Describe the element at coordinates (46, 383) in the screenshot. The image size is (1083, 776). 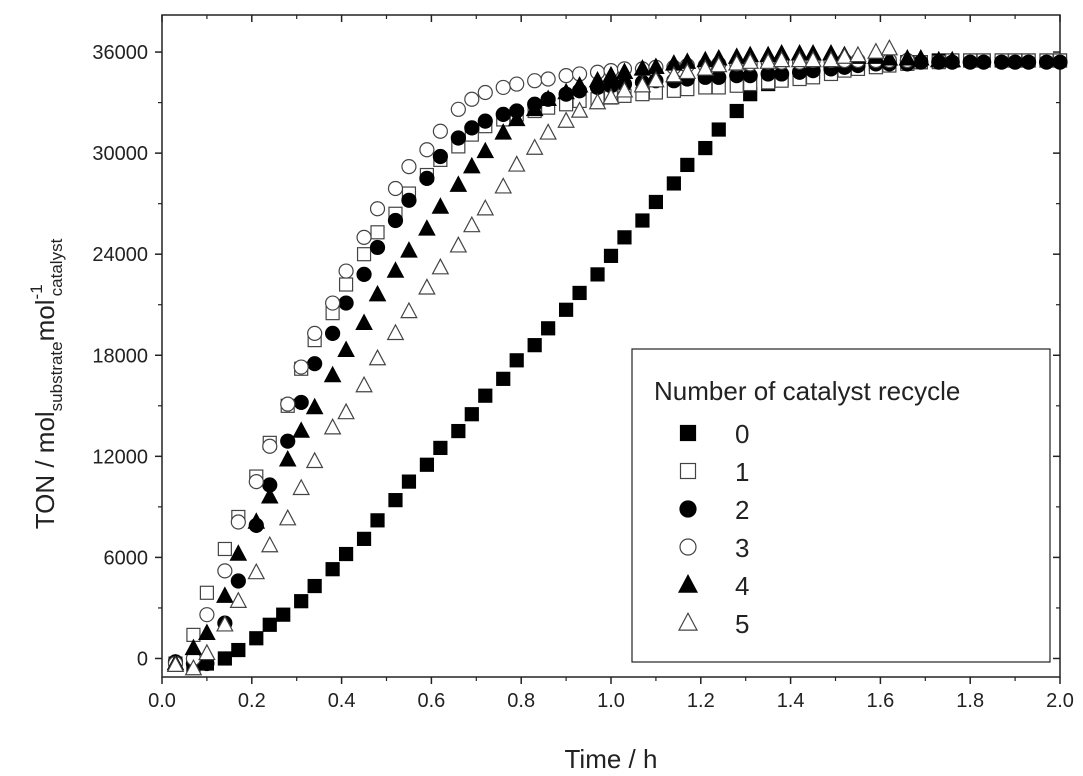
I see `y-axis-title: TON / molsubstratemol-1catalyst` at that location.